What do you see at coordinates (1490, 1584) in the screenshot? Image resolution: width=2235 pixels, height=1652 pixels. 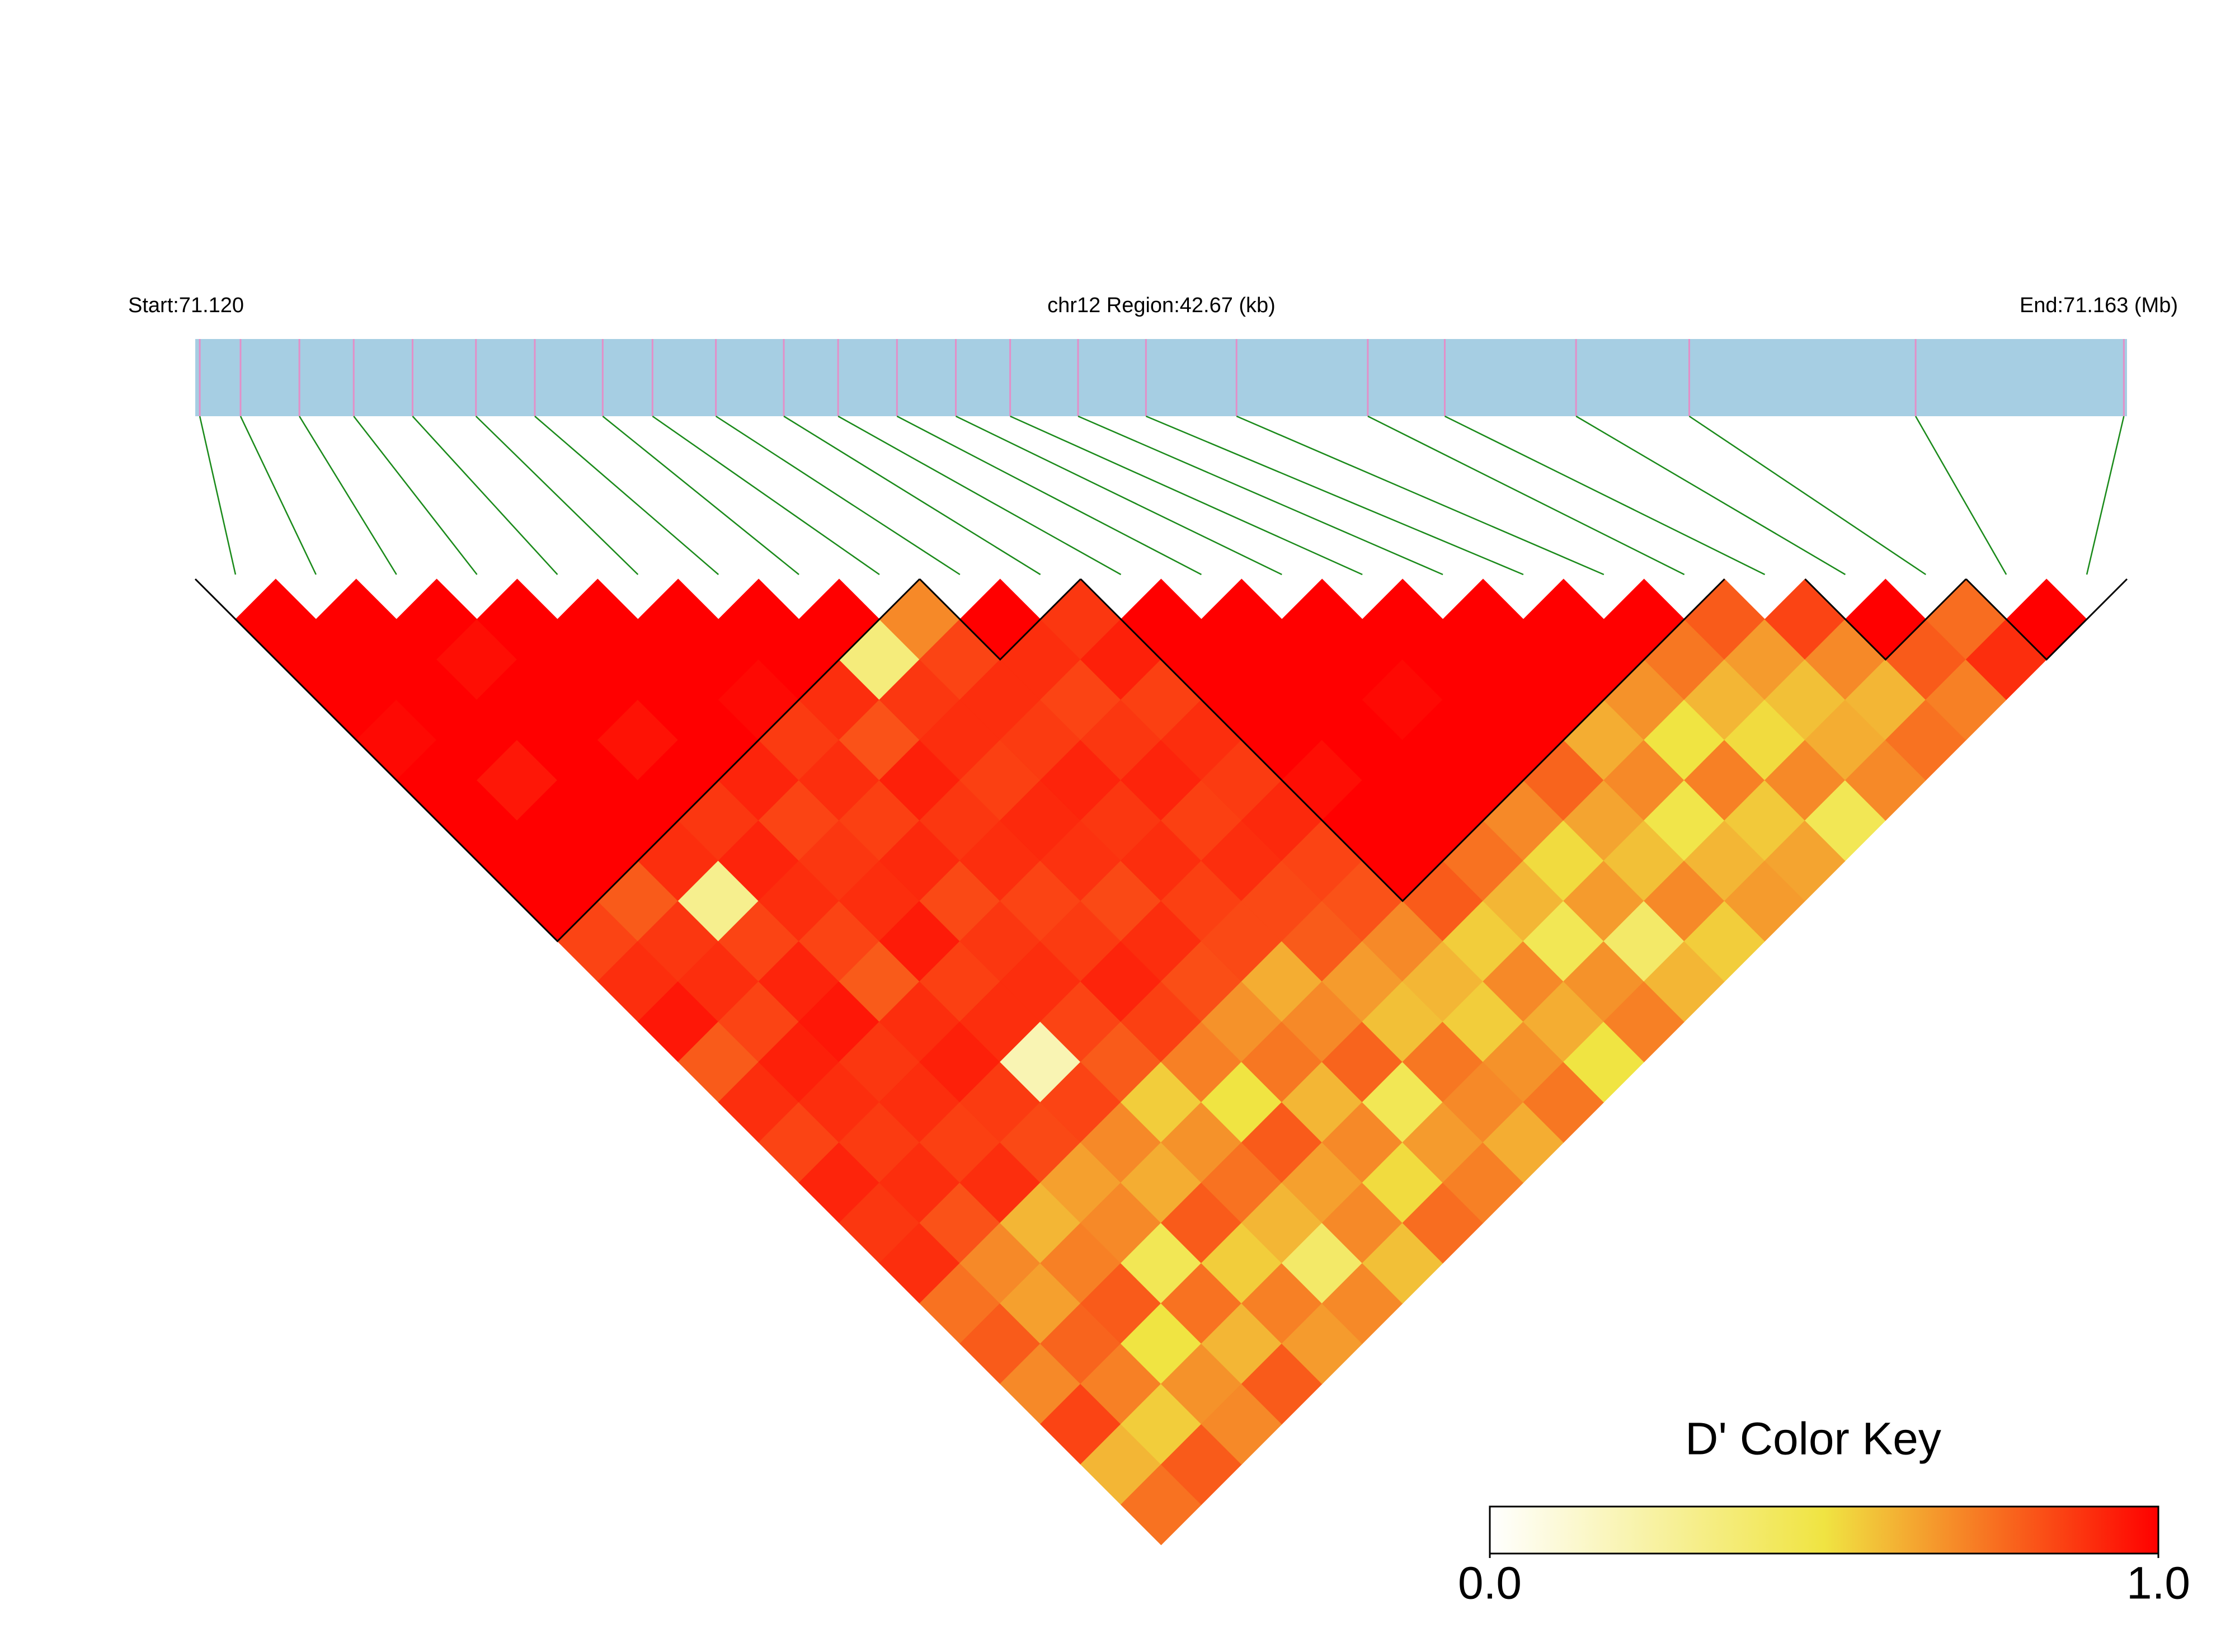 I see `key-tick-label: 0.0` at bounding box center [1490, 1584].